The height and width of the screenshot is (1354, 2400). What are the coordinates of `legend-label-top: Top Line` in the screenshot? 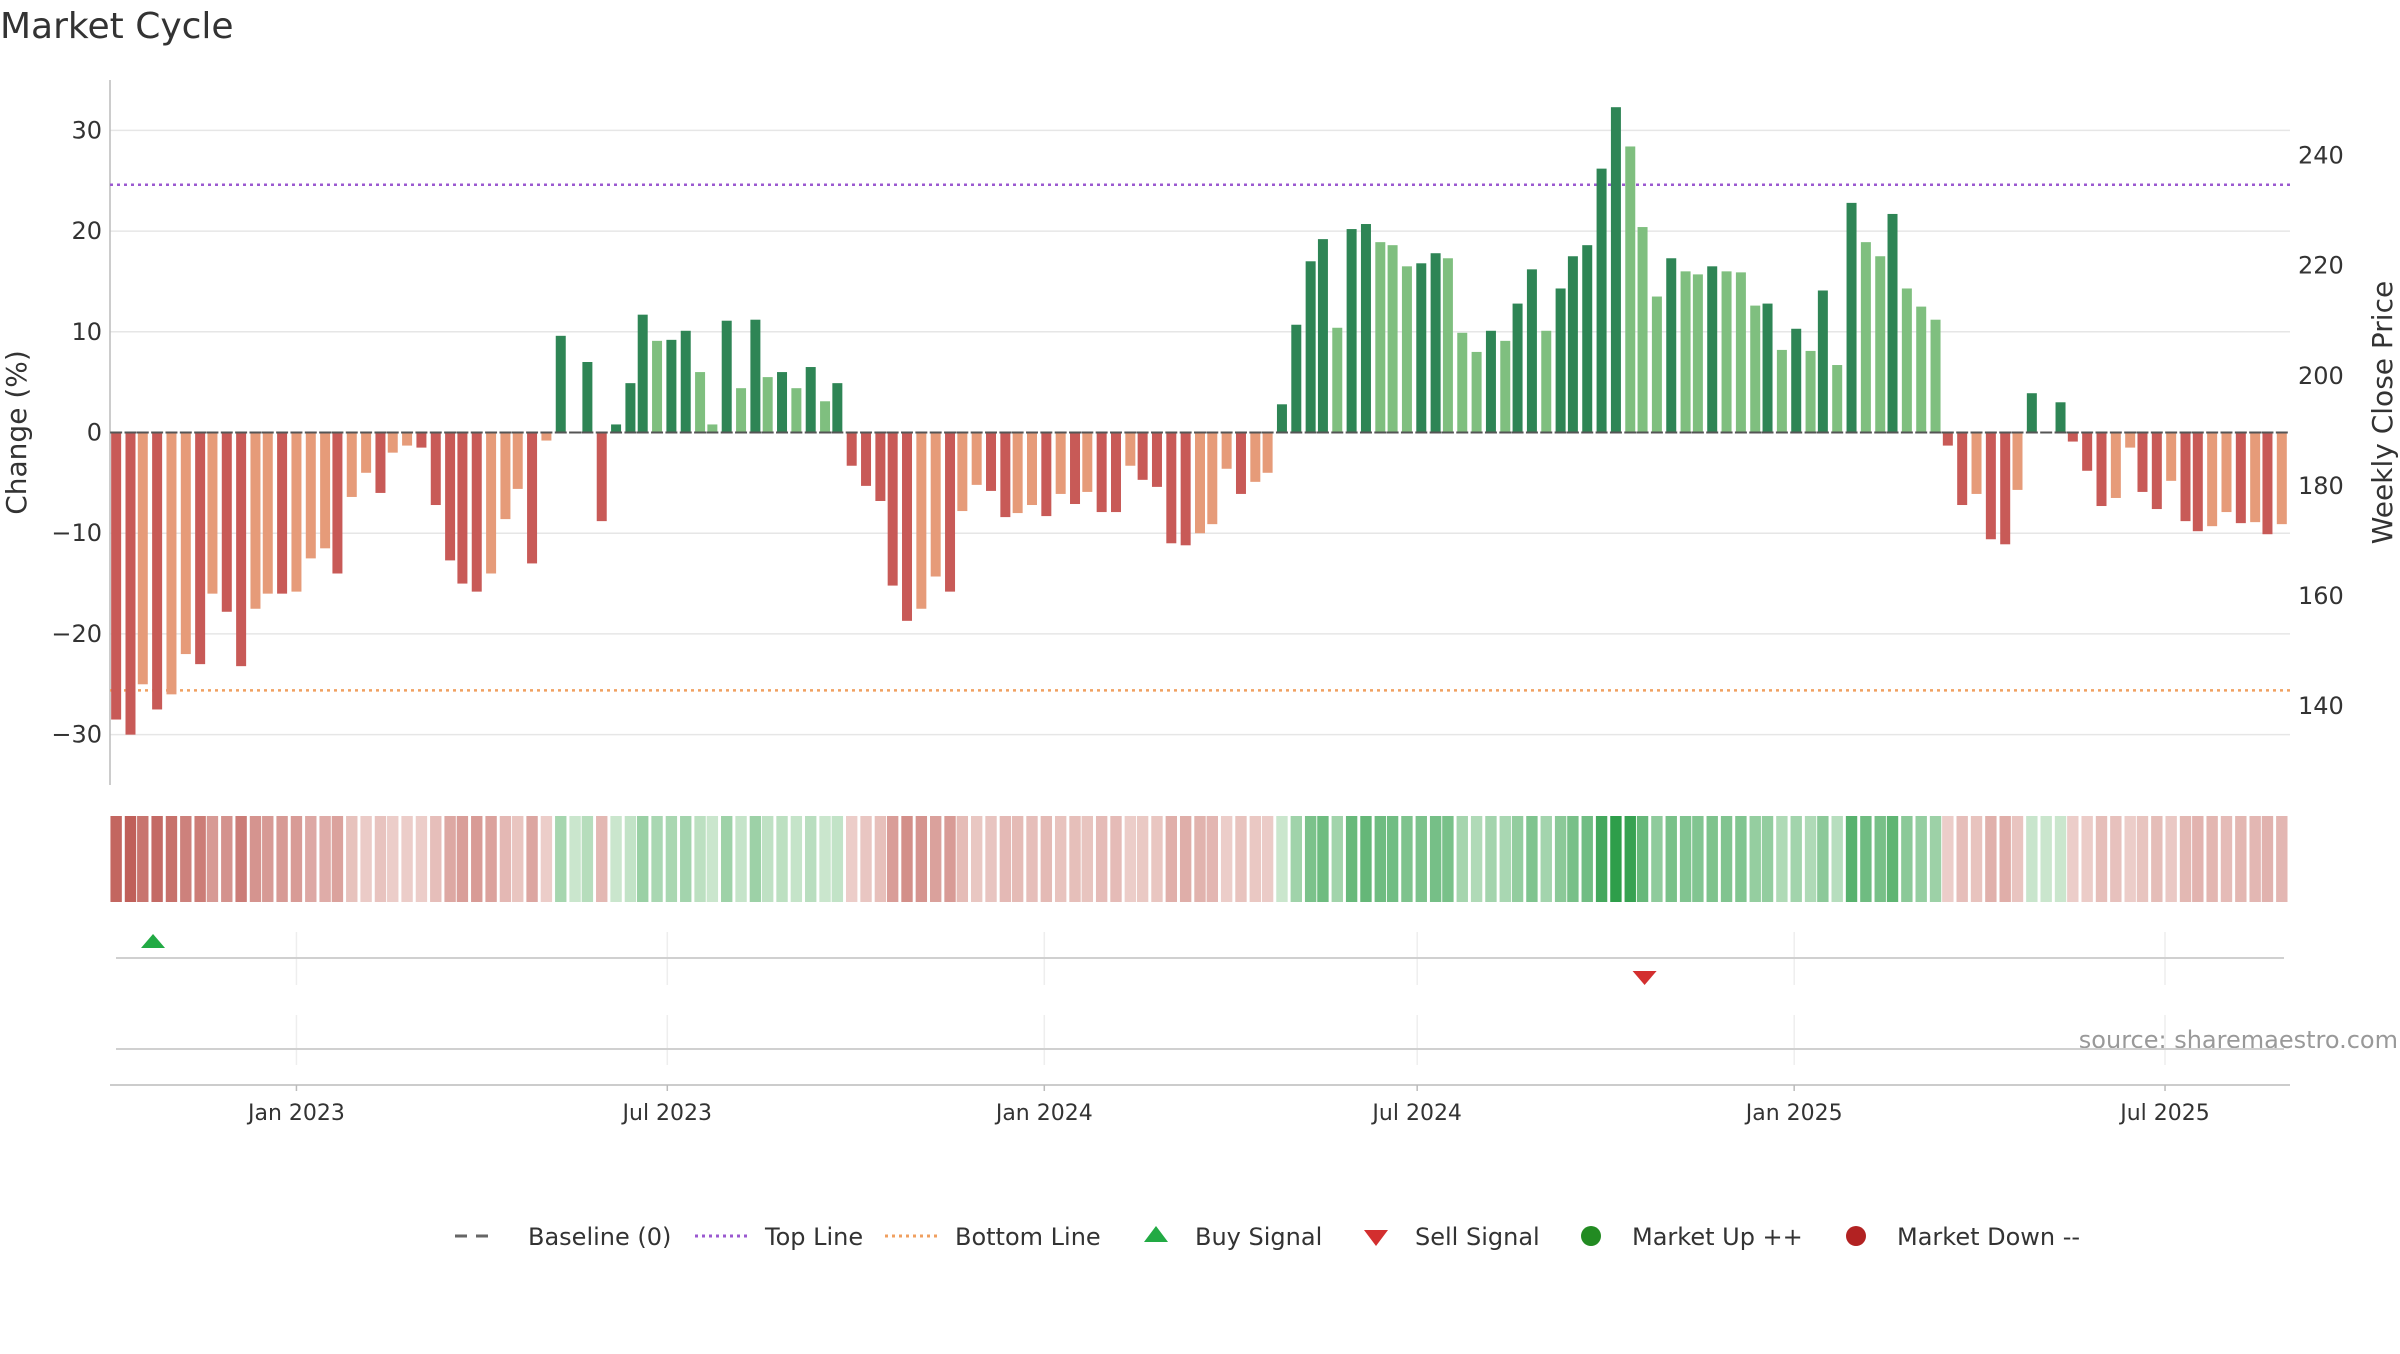 It's located at (813, 1237).